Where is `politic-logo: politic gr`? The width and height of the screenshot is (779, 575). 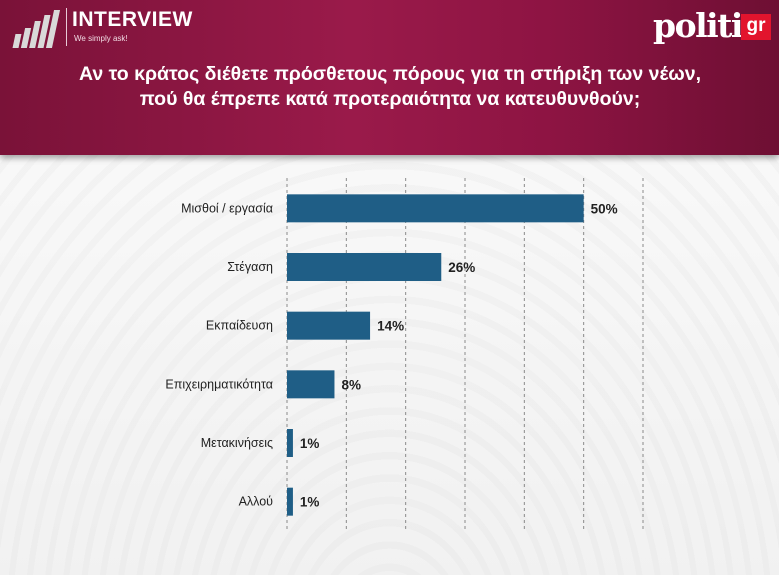
politic-logo: politic gr is located at coordinates (712, 28).